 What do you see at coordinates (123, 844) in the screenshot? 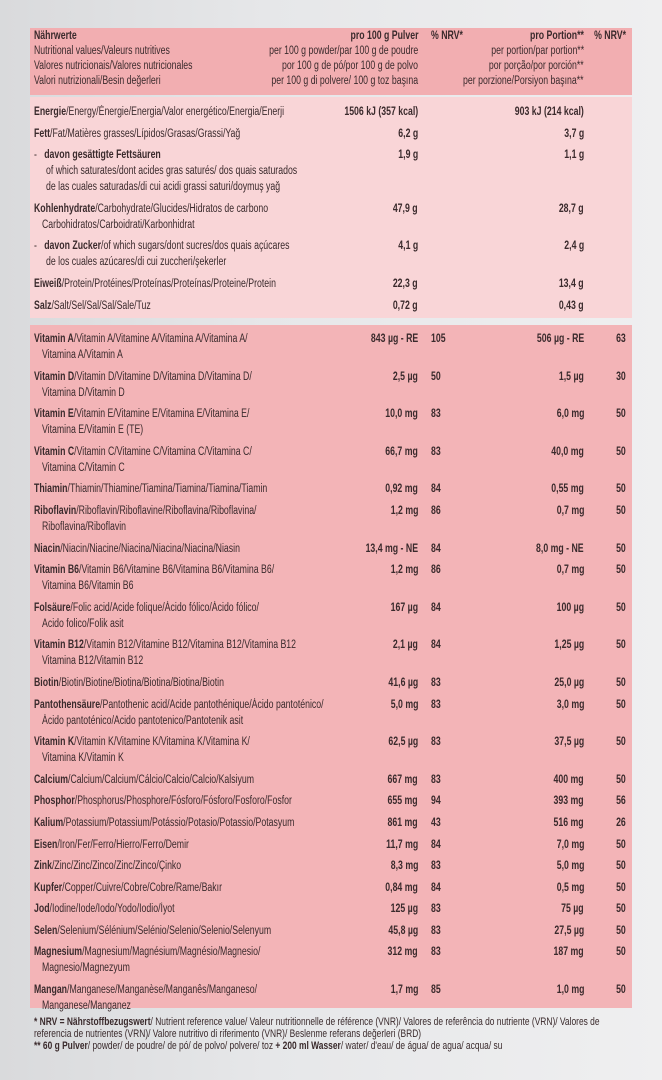
I see `nutrient-translations: /Iron/Fer/Ferro/Hierro/Ferro/Demir` at bounding box center [123, 844].